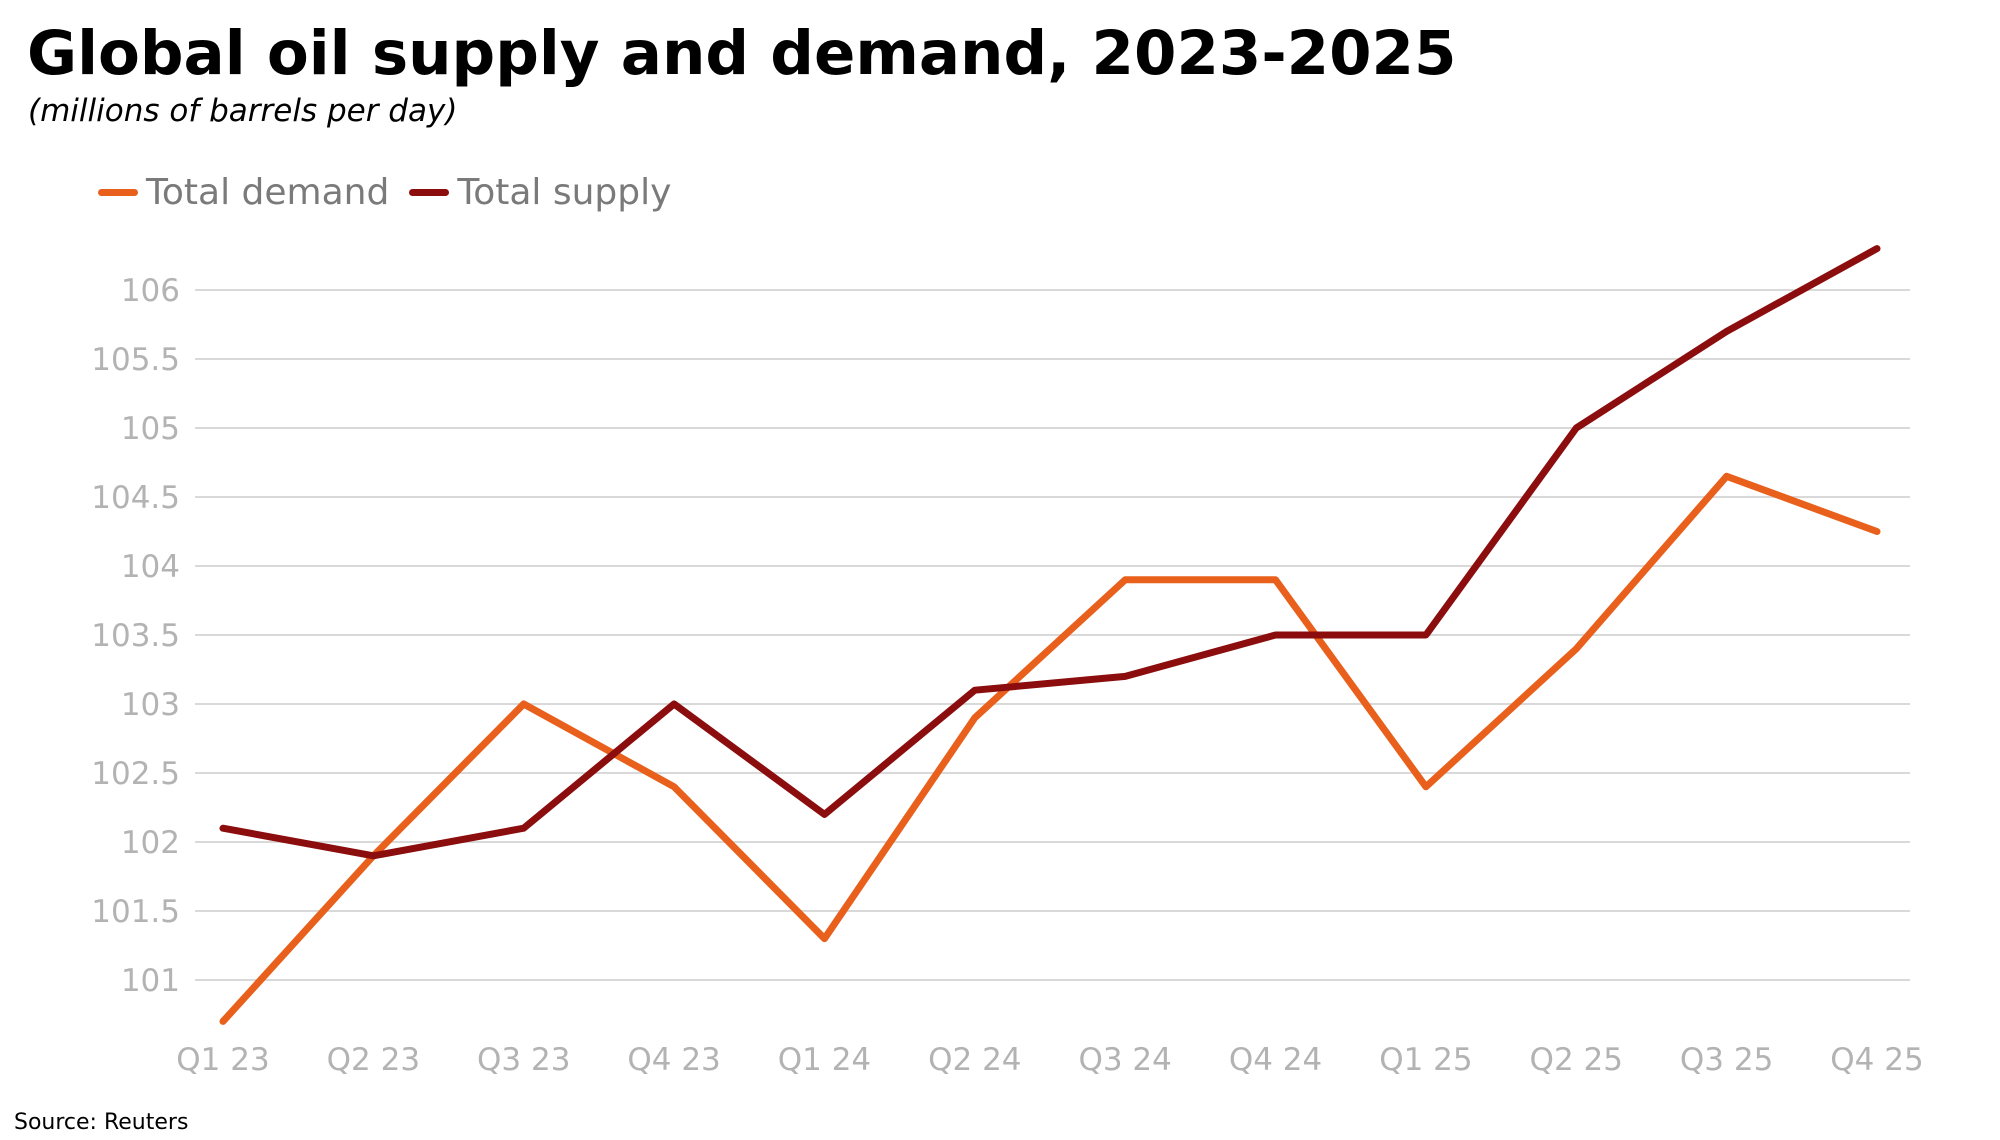 The width and height of the screenshot is (2000, 1140). I want to click on y-tick-label: 106, so click(150, 291).